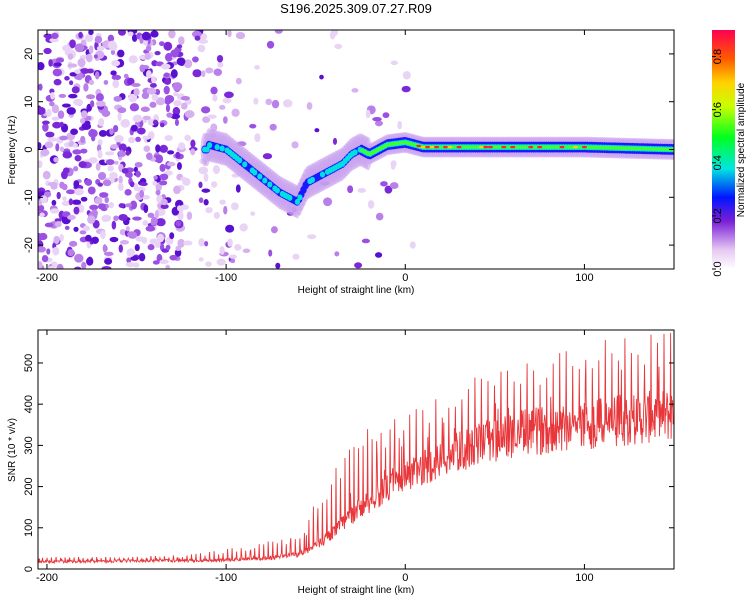 This screenshot has width=750, height=600. Describe the element at coordinates (29, 569) in the screenshot. I see `y-tick-label: 0` at that location.